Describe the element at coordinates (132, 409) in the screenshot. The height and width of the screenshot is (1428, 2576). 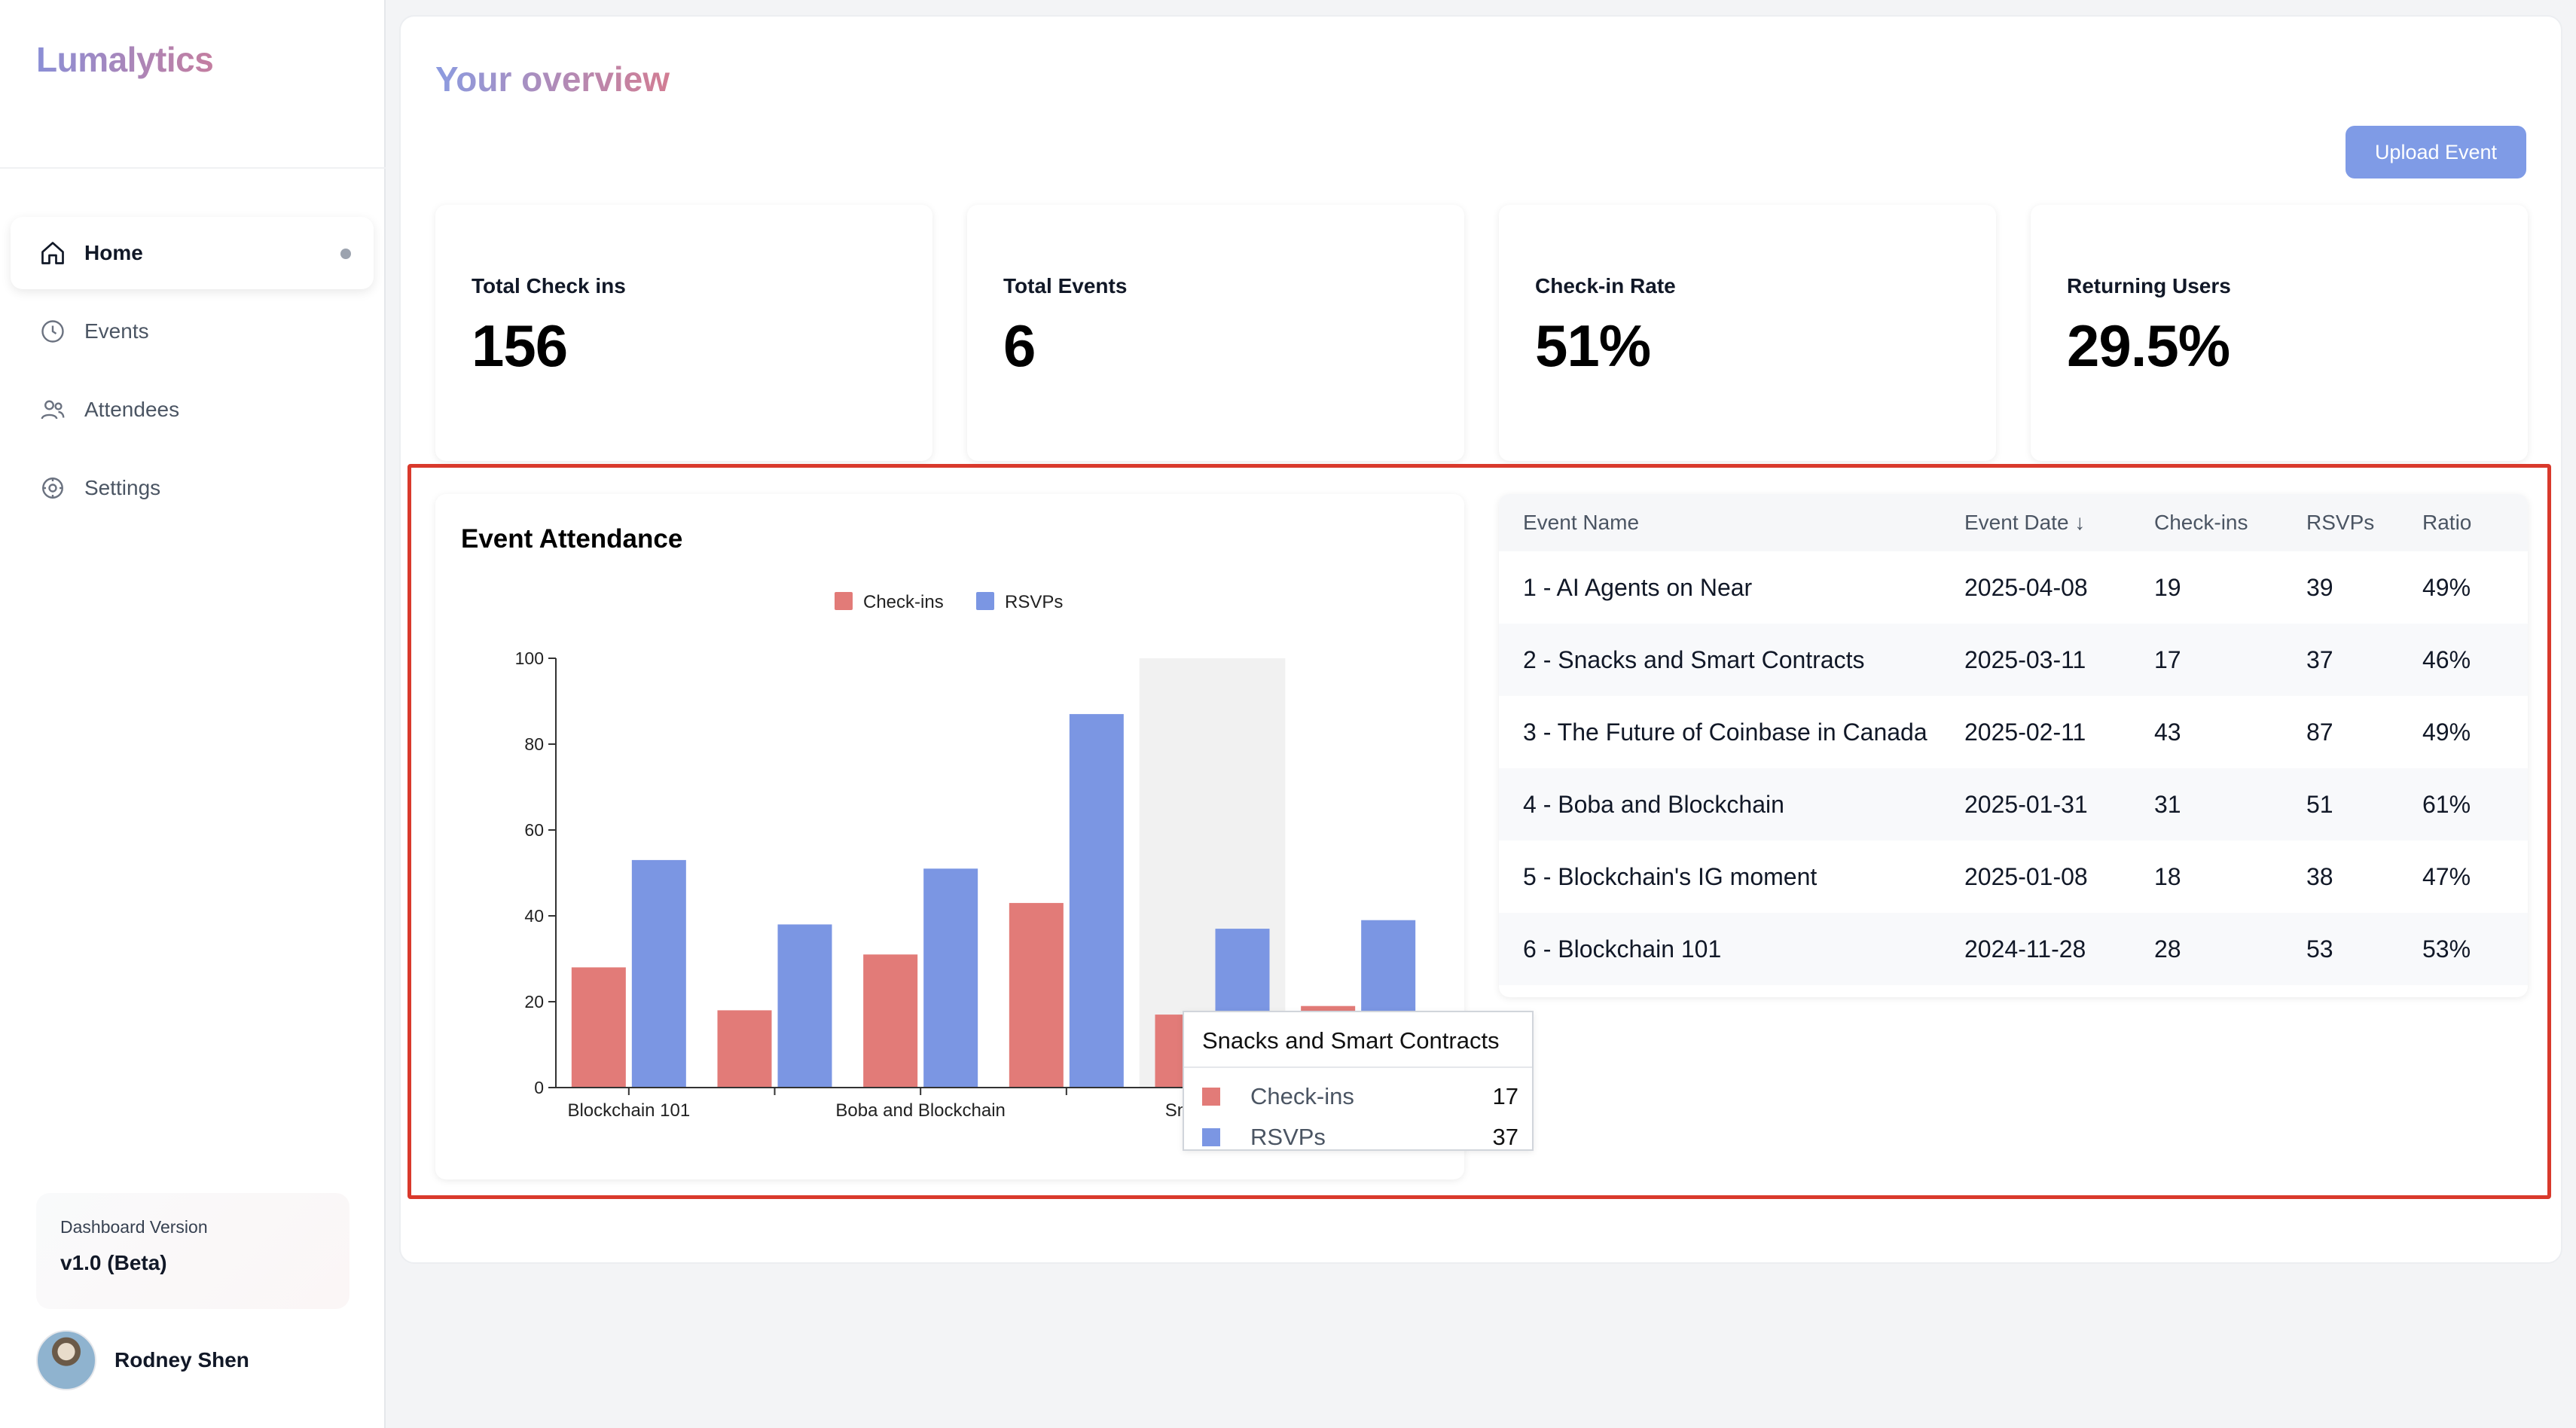
I see `sidebar-item-label: Attendees` at that location.